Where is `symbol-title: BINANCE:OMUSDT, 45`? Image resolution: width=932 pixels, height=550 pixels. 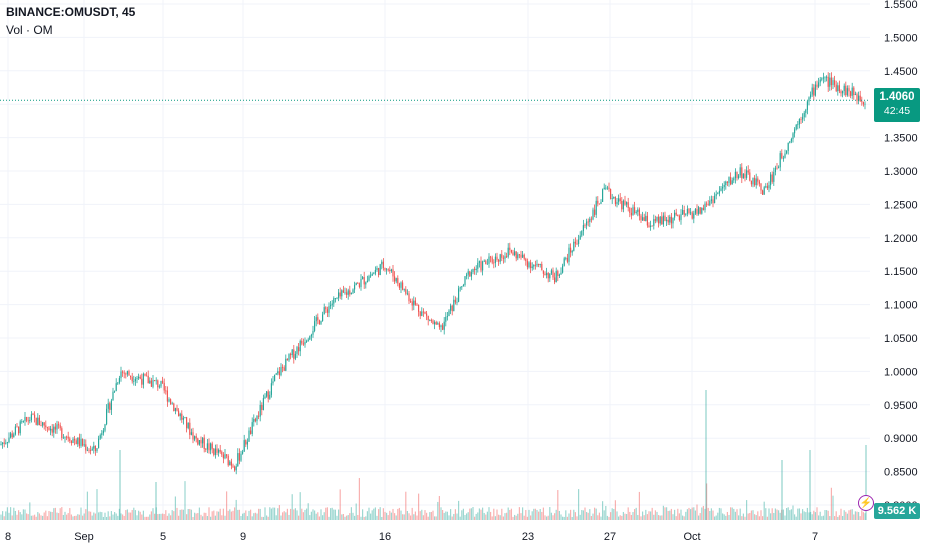
symbol-title: BINANCE:OMUSDT, 45 is located at coordinates (71, 12).